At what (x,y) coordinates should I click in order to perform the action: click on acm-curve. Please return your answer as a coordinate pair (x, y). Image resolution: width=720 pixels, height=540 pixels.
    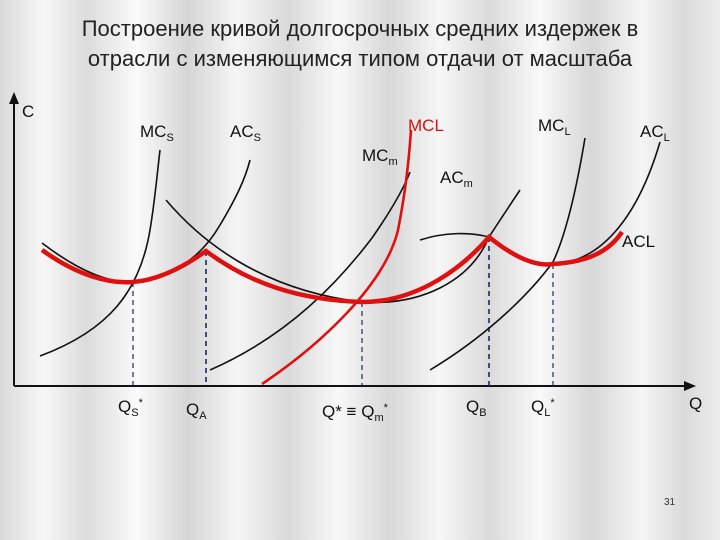
    Looking at the image, I should click on (343, 246).